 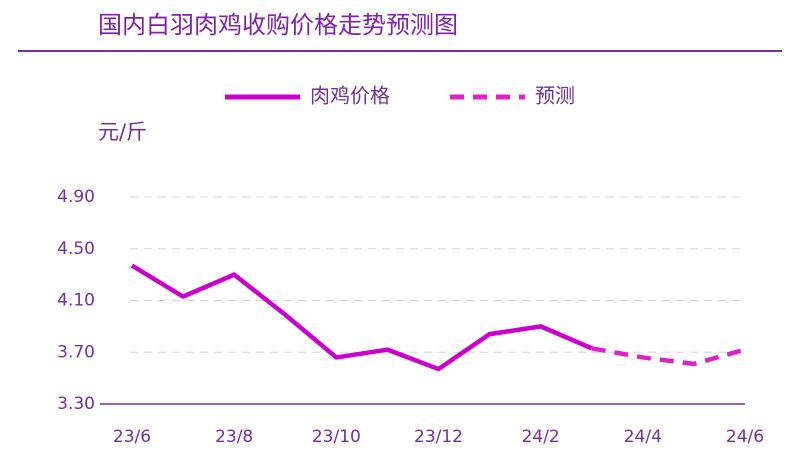 I want to click on x-tick-label: 24/4, so click(x=643, y=437).